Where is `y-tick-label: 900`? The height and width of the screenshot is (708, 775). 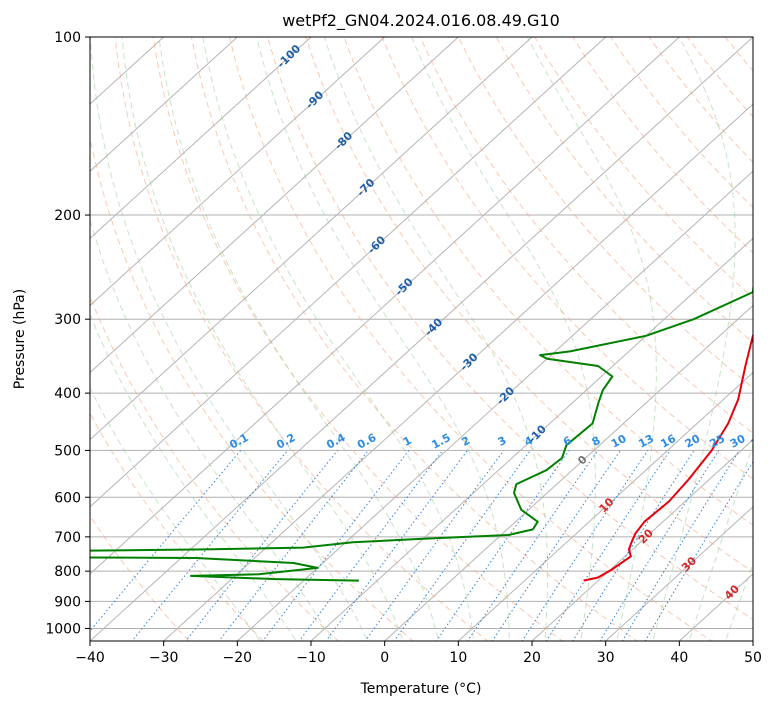
y-tick-label: 900 is located at coordinates (67, 602).